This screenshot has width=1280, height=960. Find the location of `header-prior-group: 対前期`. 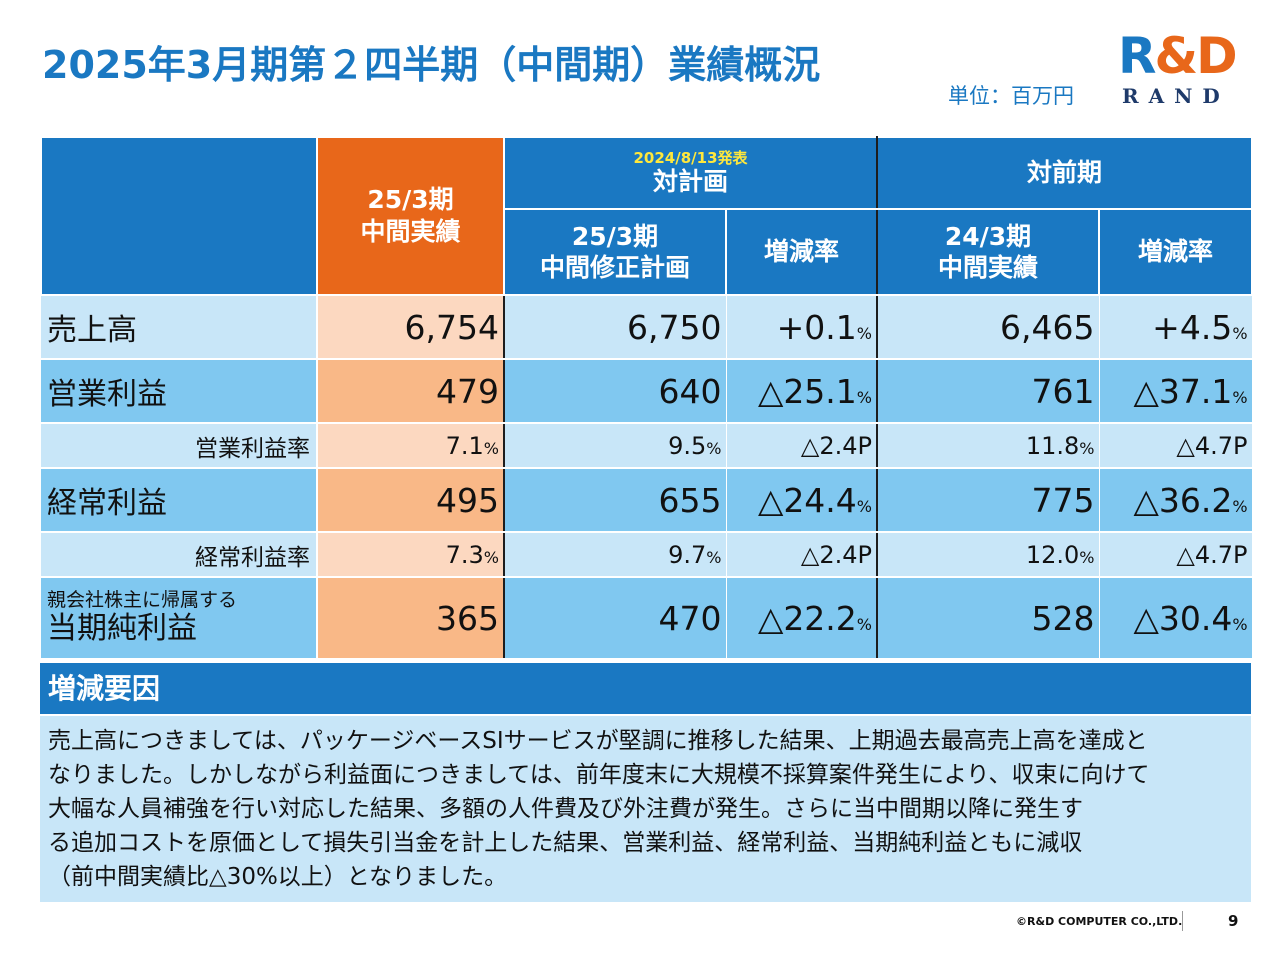

header-prior-group: 対前期 is located at coordinates (1064, 173).